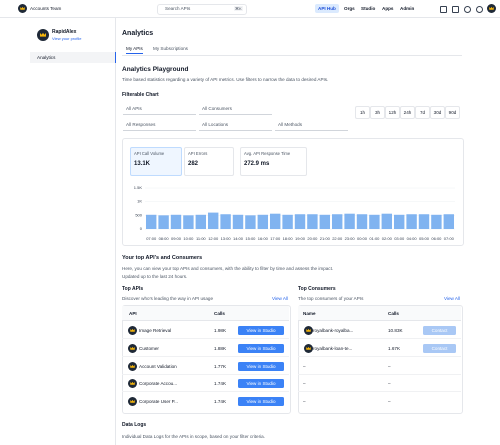  I want to click on x-tick-label: 19:00, so click(300, 238).